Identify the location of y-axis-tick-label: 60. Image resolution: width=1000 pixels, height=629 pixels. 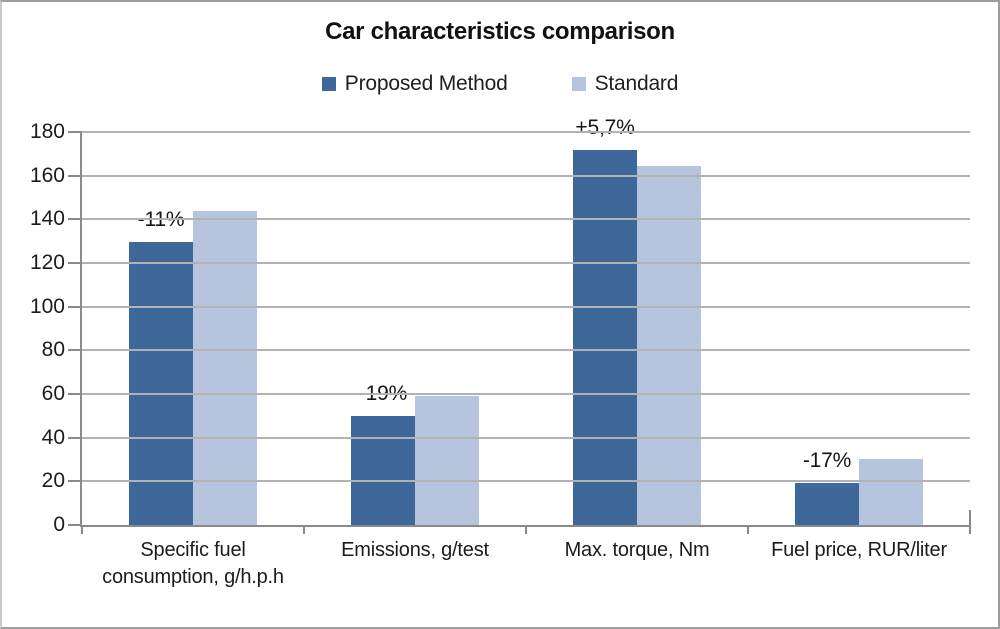
(53, 393).